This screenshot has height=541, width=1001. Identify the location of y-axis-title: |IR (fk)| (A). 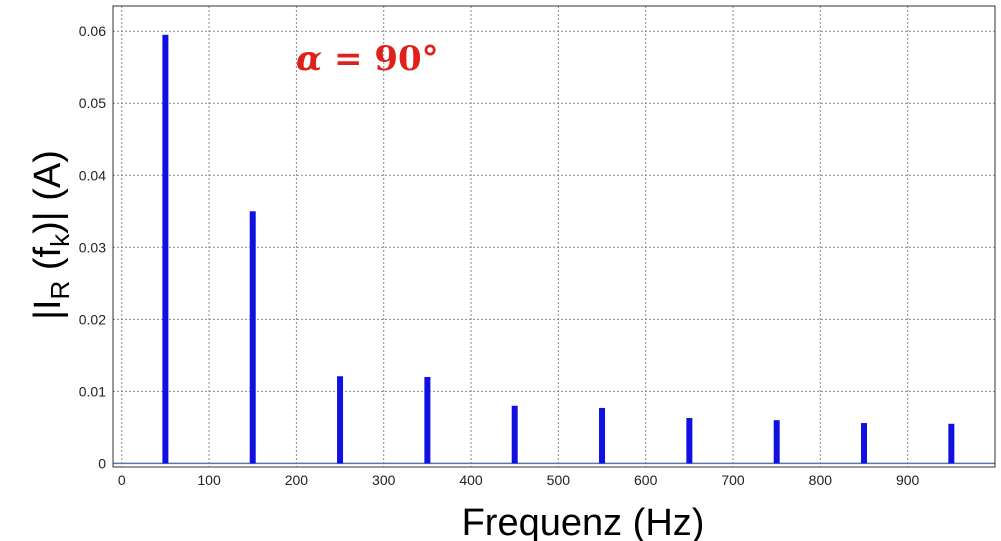
(51, 235).